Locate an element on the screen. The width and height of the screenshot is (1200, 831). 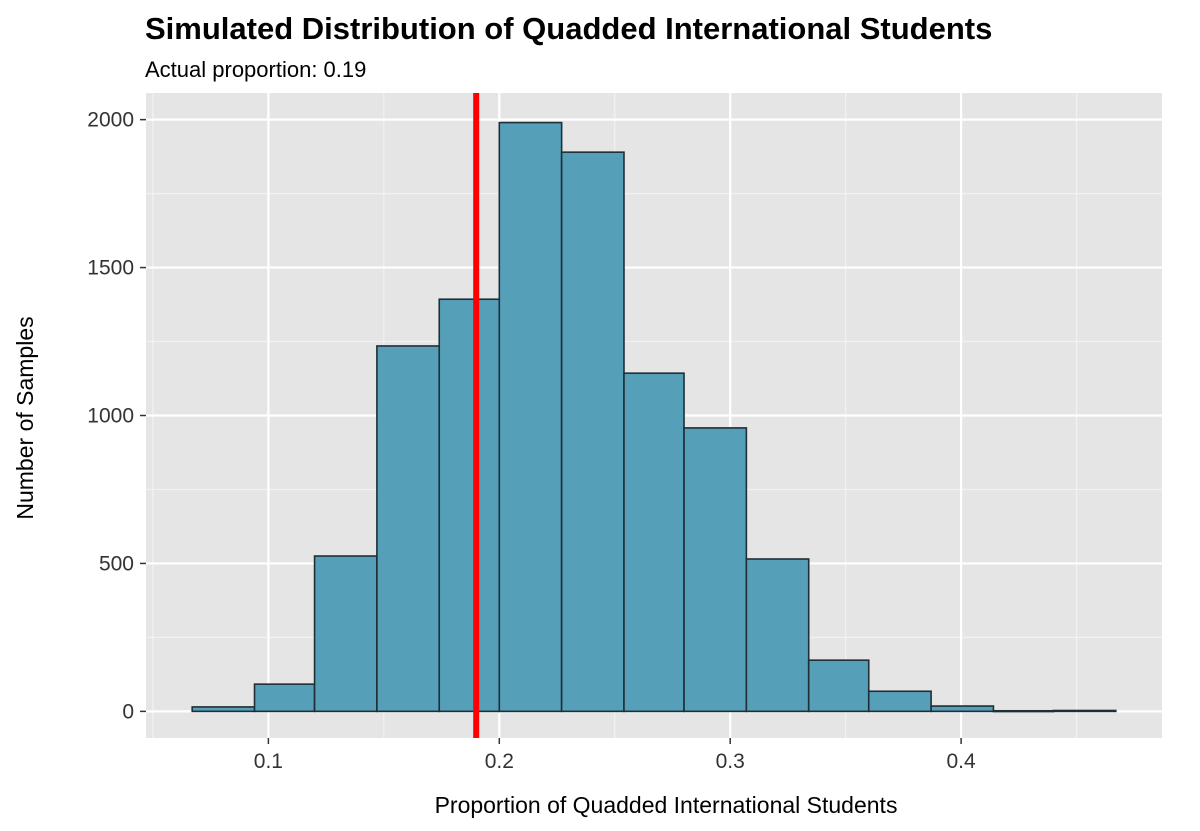
x-tick-label: 0.2 is located at coordinates (499, 761).